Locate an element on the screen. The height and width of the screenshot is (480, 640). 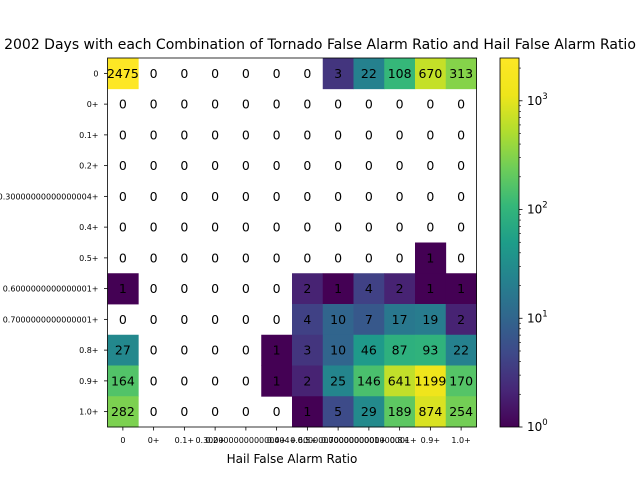
cell-value-label: 29 is located at coordinates (369, 411).